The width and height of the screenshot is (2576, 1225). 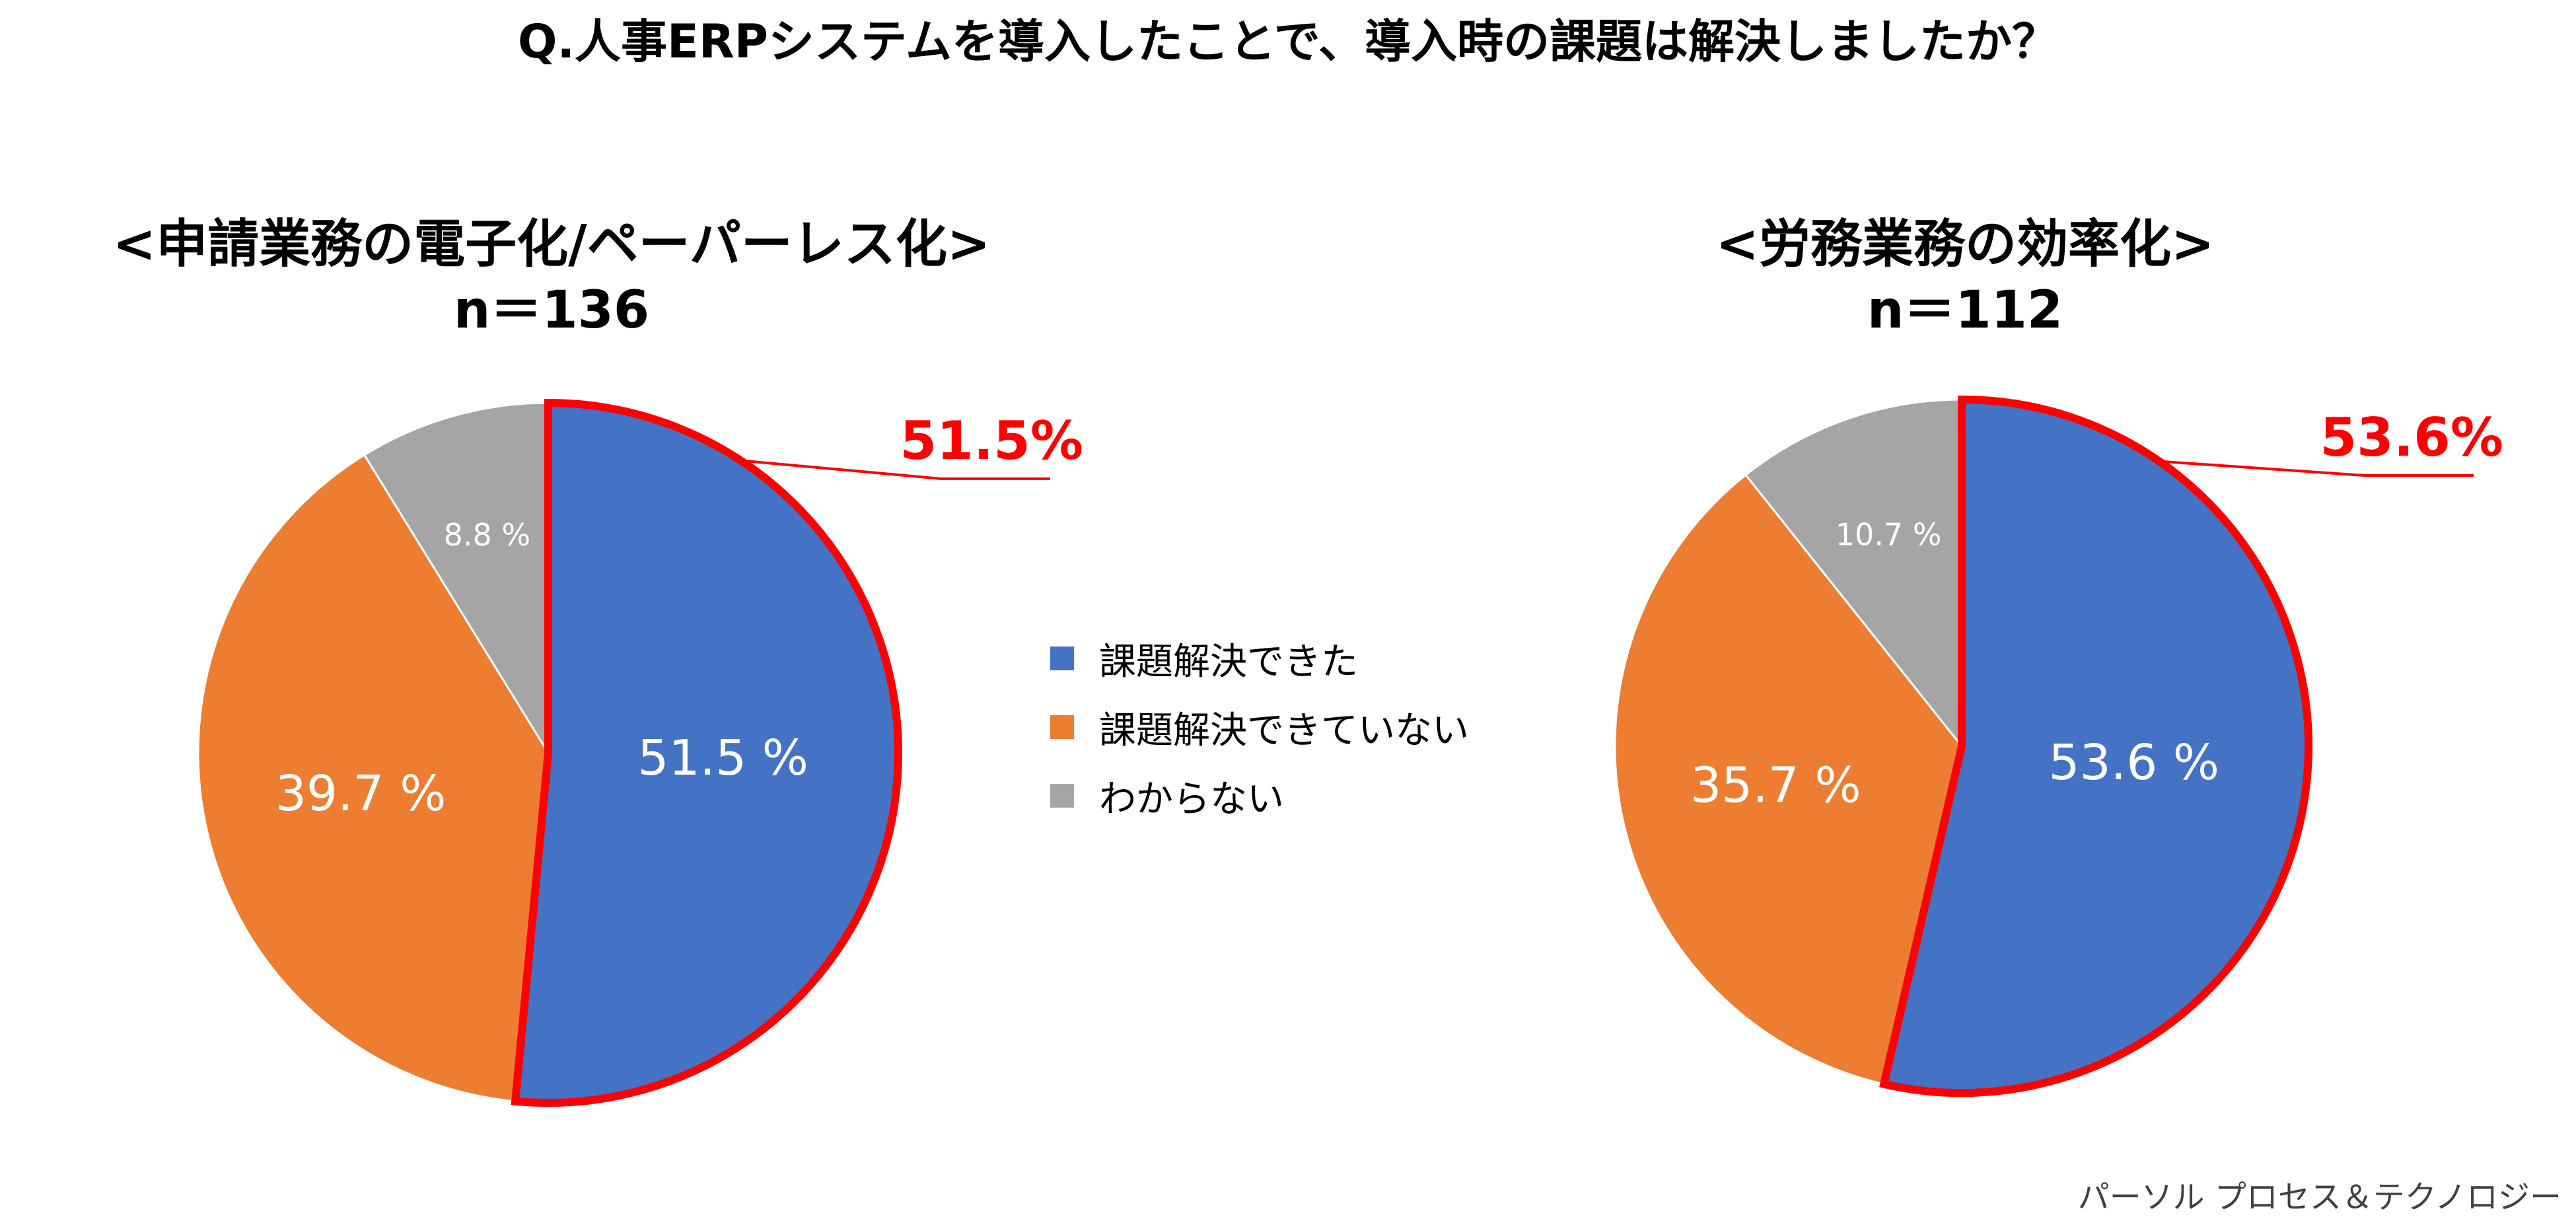 I want to click on main-title: Q.人事ERPシステムを導入したことで、導入時の課題は解決しましたか？, so click(x=1288, y=42).